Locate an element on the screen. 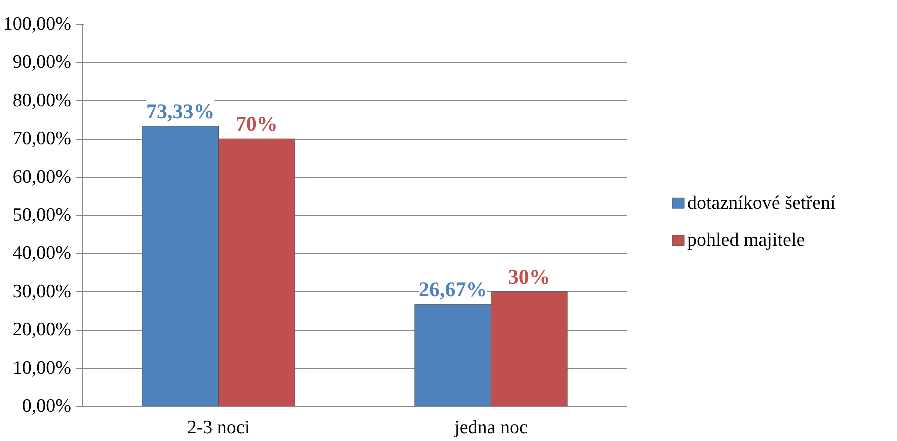  data-label: 73,33% is located at coordinates (180, 111).